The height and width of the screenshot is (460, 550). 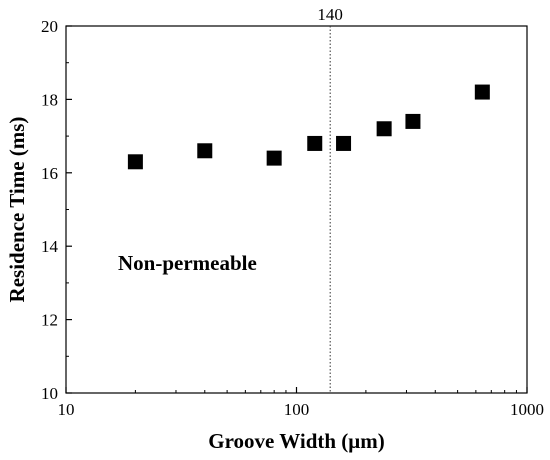 I want to click on x-axis-title: Groove Width (μm), so click(x=296, y=441).